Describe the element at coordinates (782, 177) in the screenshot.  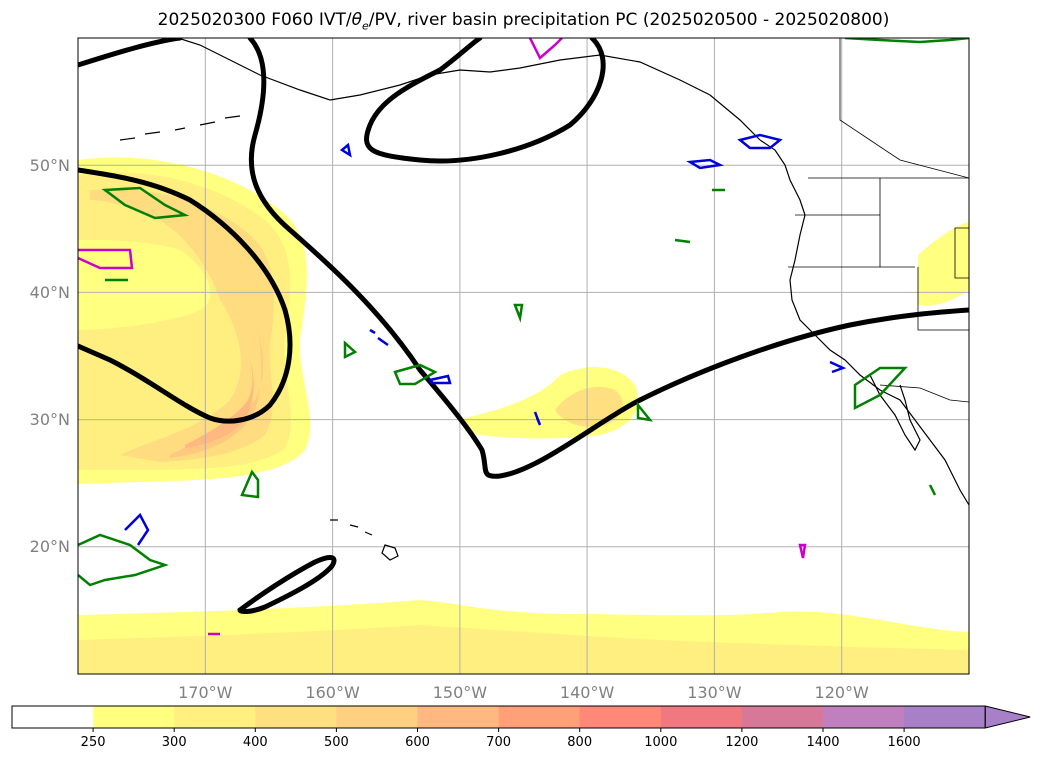
I see `bc-coast` at that location.